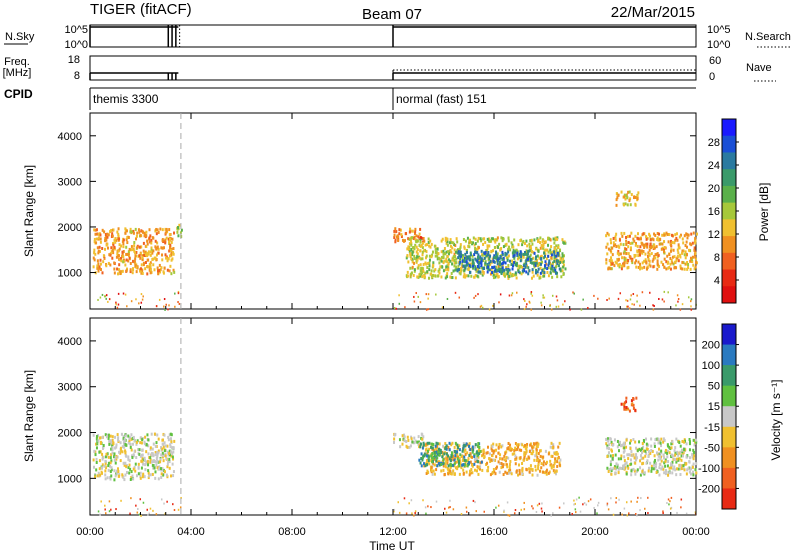  Describe the element at coordinates (90, 532) in the screenshot. I see `x-tick-label: 00:00` at that location.